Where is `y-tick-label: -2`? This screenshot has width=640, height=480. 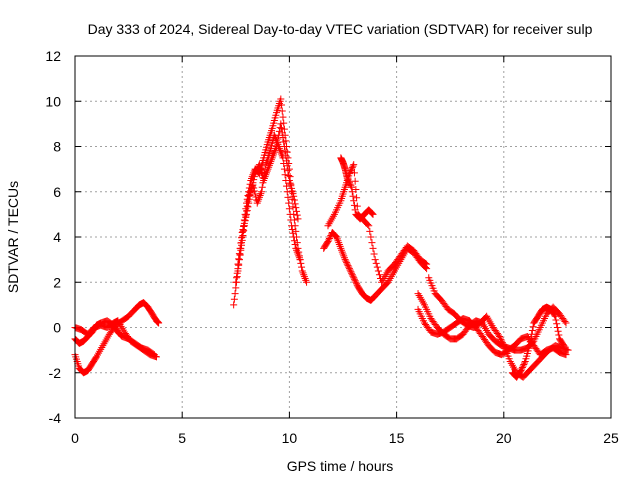
y-tick-label: -2 is located at coordinates (55, 373).